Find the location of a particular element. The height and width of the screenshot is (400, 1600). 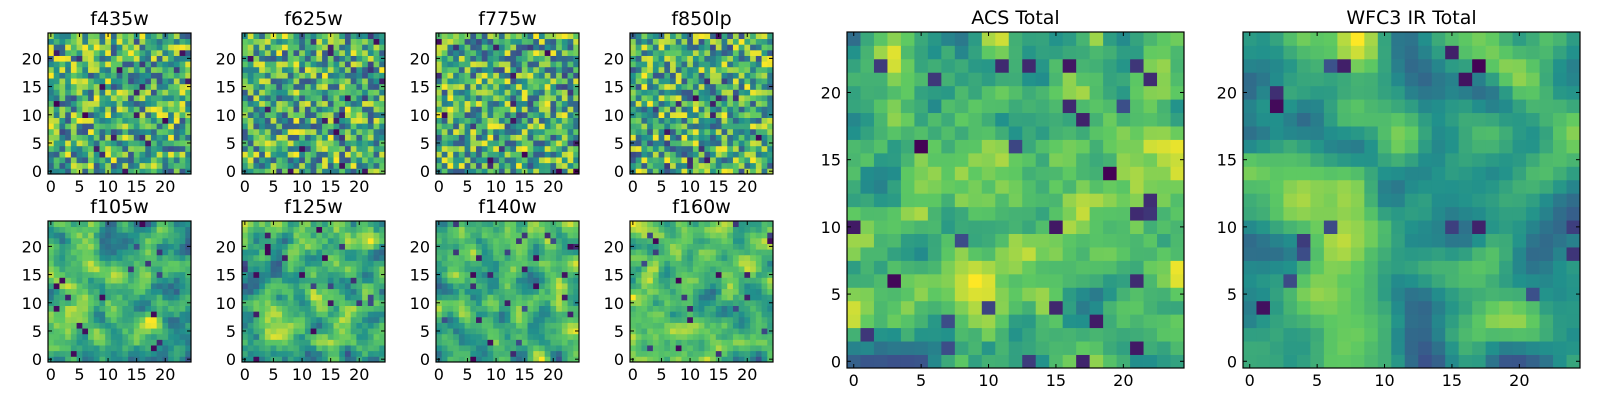

panel-title: f125w is located at coordinates (313, 207).